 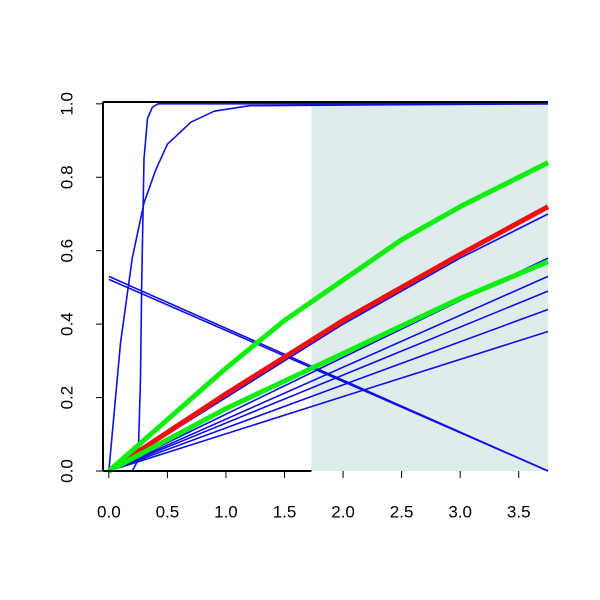 What do you see at coordinates (66, 324) in the screenshot?
I see `y-tick-label: 0.4` at bounding box center [66, 324].